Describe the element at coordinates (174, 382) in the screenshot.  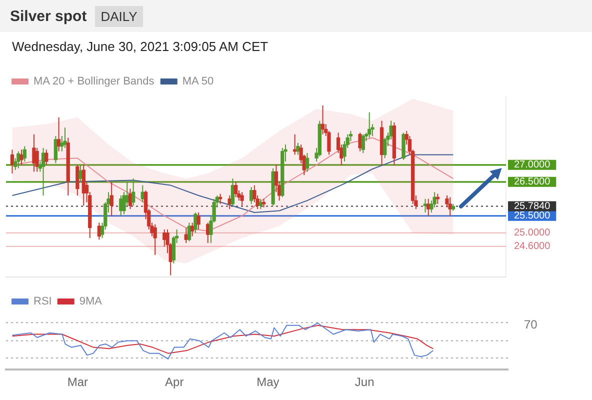
I see `x-tick-label: Apr` at that location.